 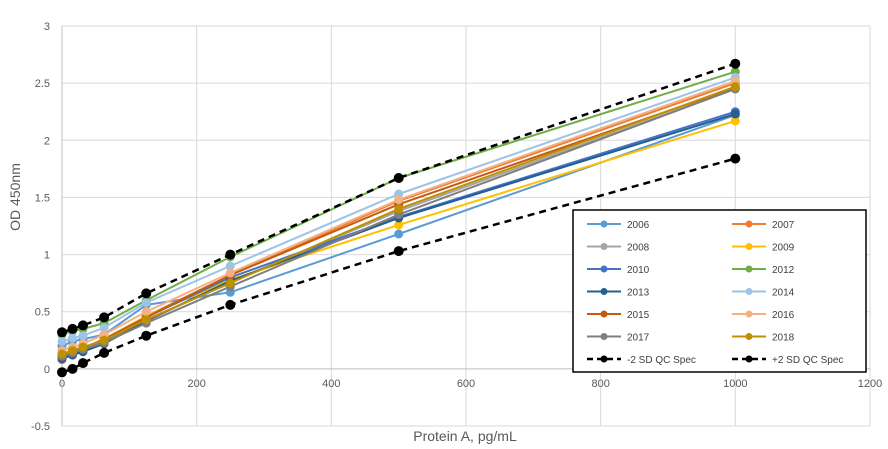 I want to click on y-tick-label: 2, so click(x=47, y=141).